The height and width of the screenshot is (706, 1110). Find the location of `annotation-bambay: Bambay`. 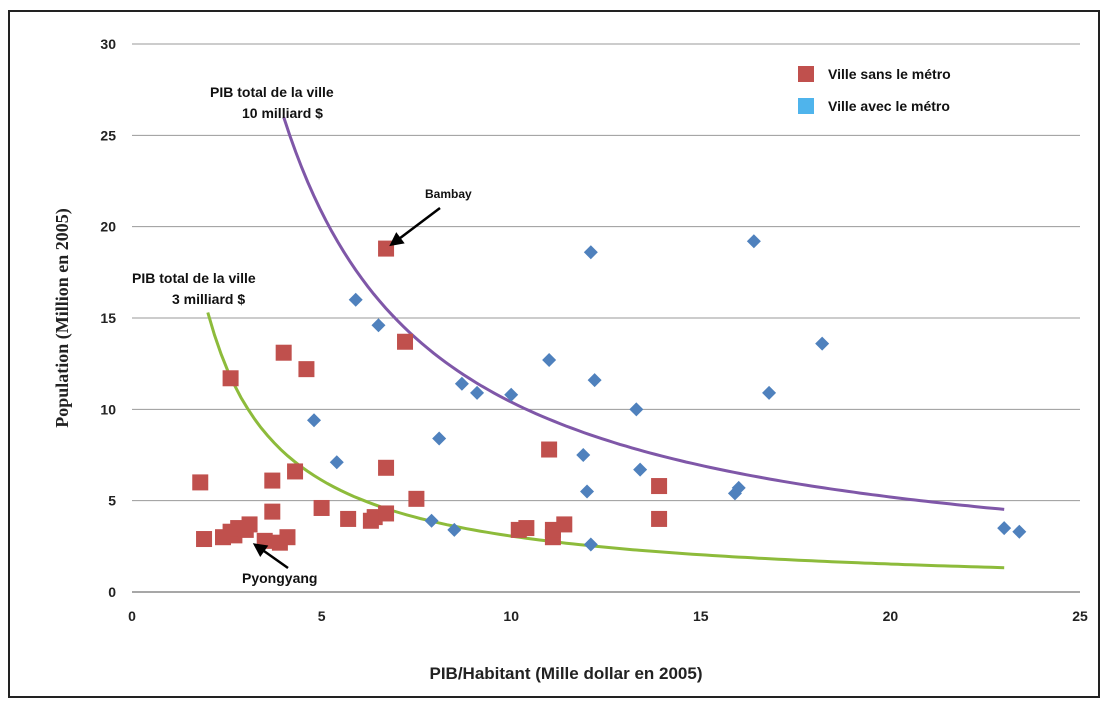

annotation-bambay: Bambay is located at coordinates (448, 194).